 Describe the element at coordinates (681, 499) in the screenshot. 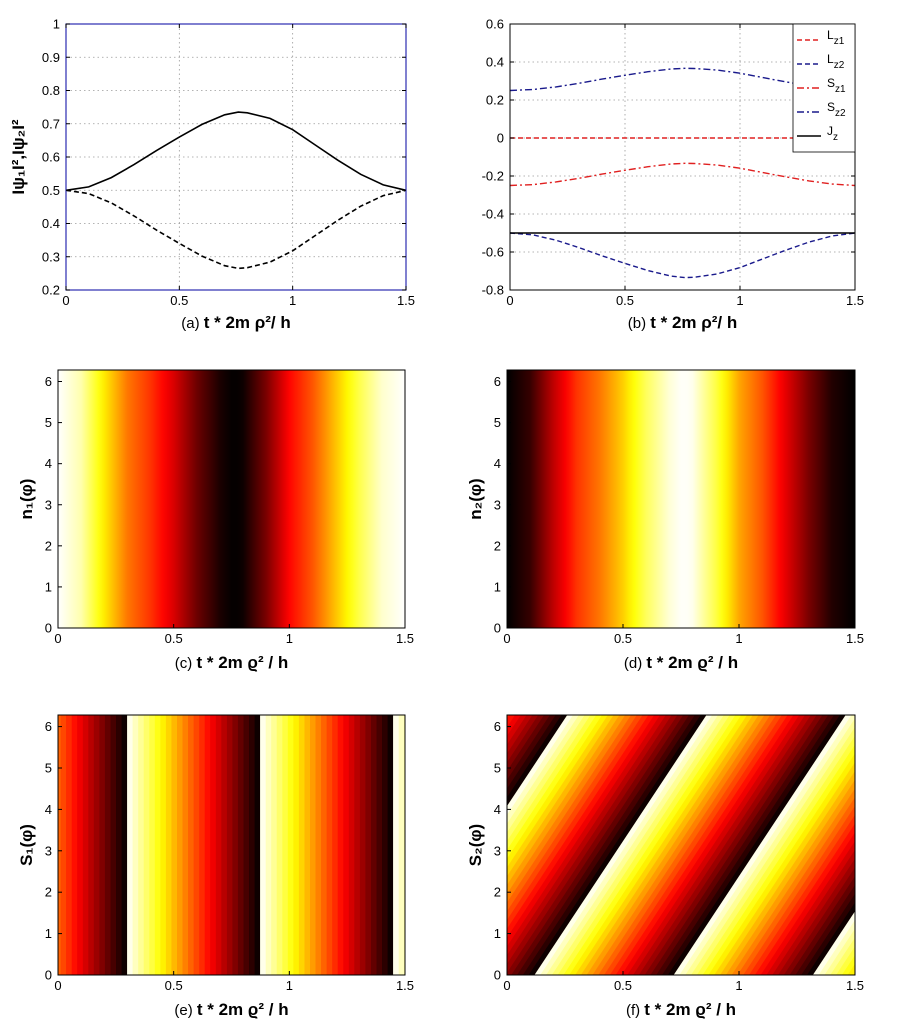

I see `panel-d-frame` at that location.